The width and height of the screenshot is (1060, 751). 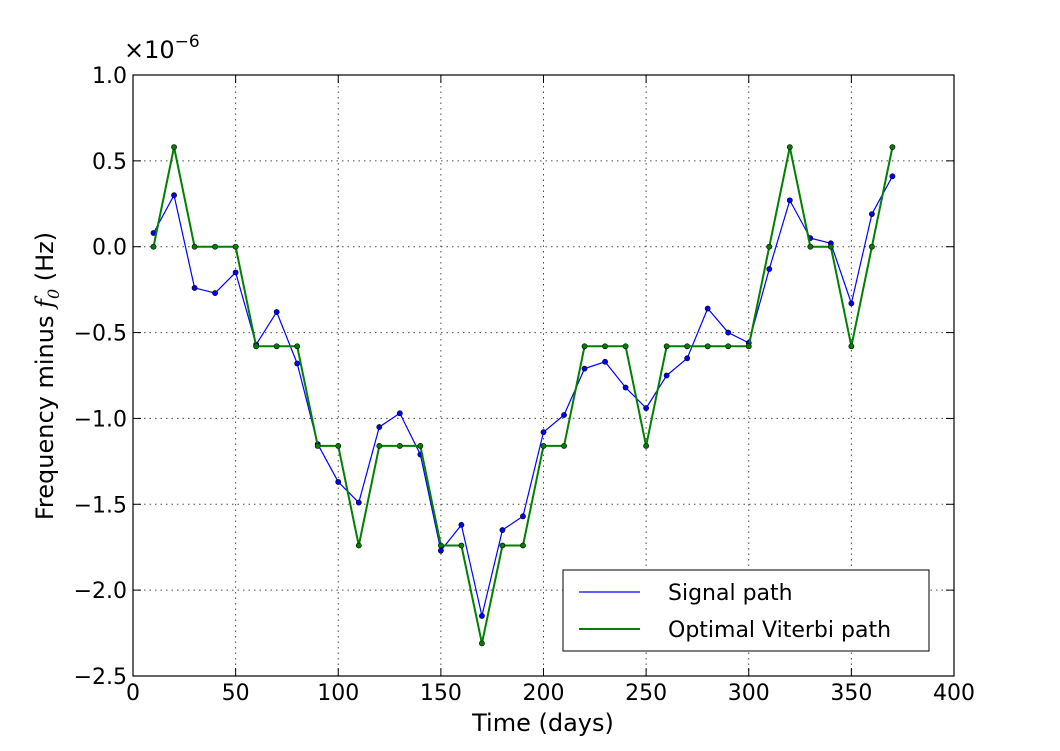 What do you see at coordinates (109, 248) in the screenshot?
I see `y-tick-label: 0.0` at bounding box center [109, 248].